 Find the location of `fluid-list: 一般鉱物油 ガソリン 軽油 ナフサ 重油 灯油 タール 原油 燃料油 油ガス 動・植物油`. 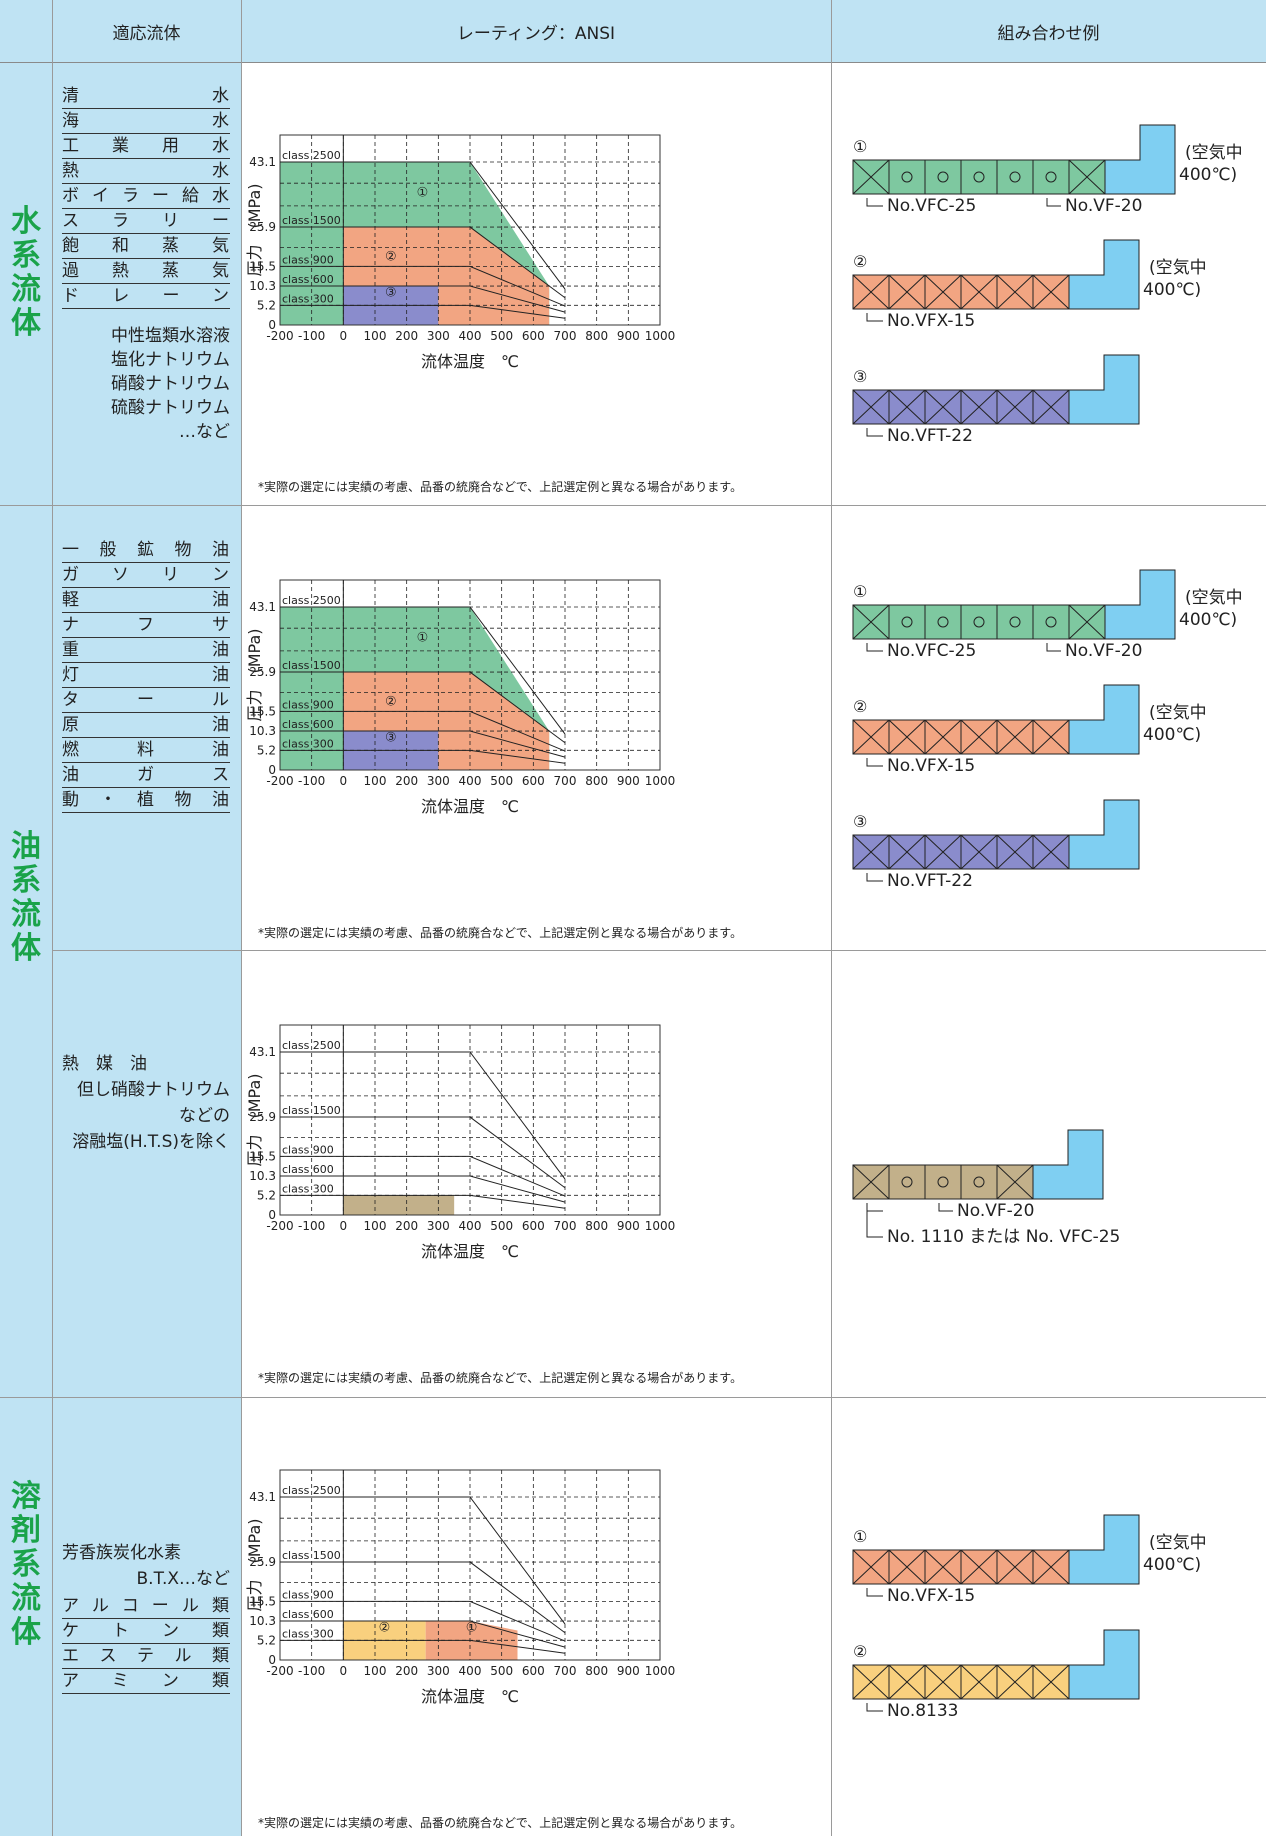

fluid-list: 一般鉱物油 ガソリン 軽油 ナフサ 重油 灯油 タール 原油 燃料油 油ガス 動・植物油 is located at coordinates (146, 675).